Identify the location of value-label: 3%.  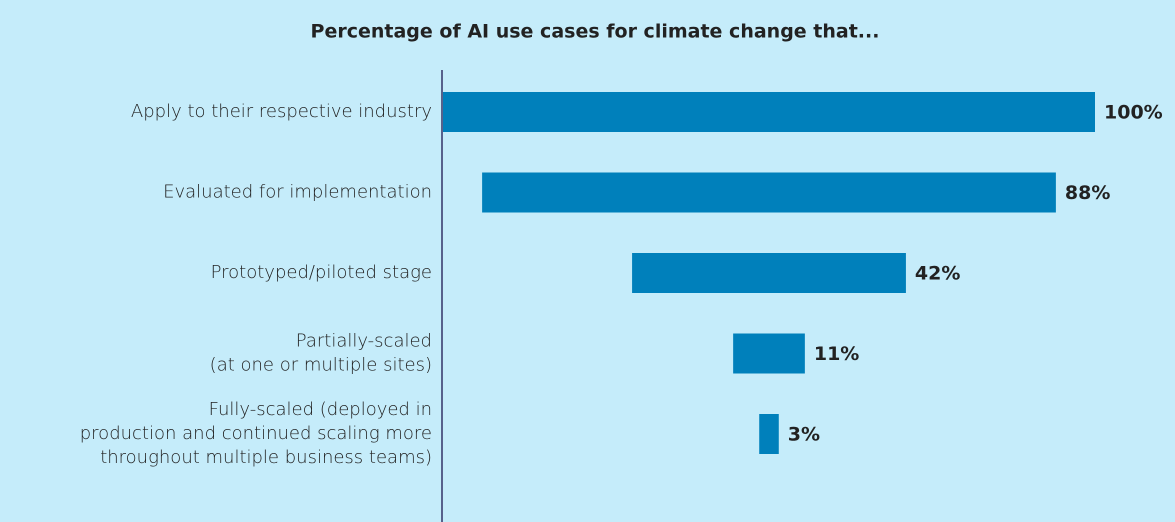
(804, 435).